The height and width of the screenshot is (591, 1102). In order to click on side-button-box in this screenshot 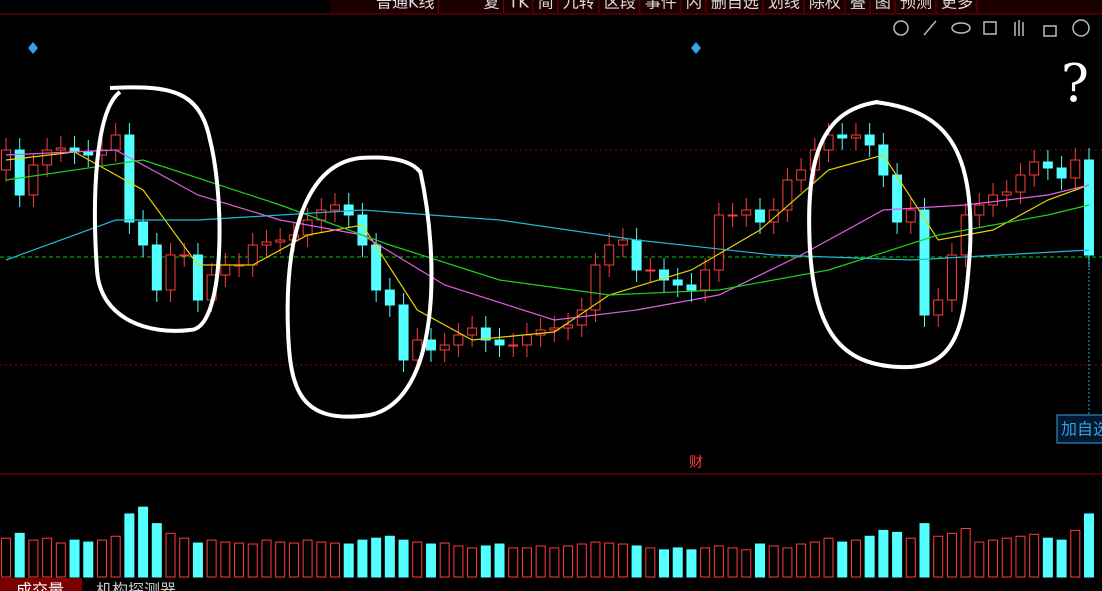, I will do `click(1079, 429)`.